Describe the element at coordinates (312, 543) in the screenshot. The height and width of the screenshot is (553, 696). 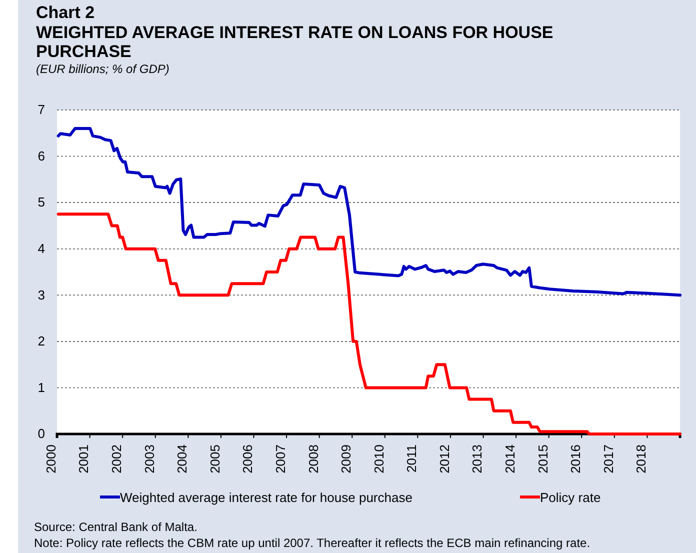
I see `text: Note: Policy rate reflects the CBM rate up until 2007. Thereafter it reflects the ECB main refinancing rate.` at that location.